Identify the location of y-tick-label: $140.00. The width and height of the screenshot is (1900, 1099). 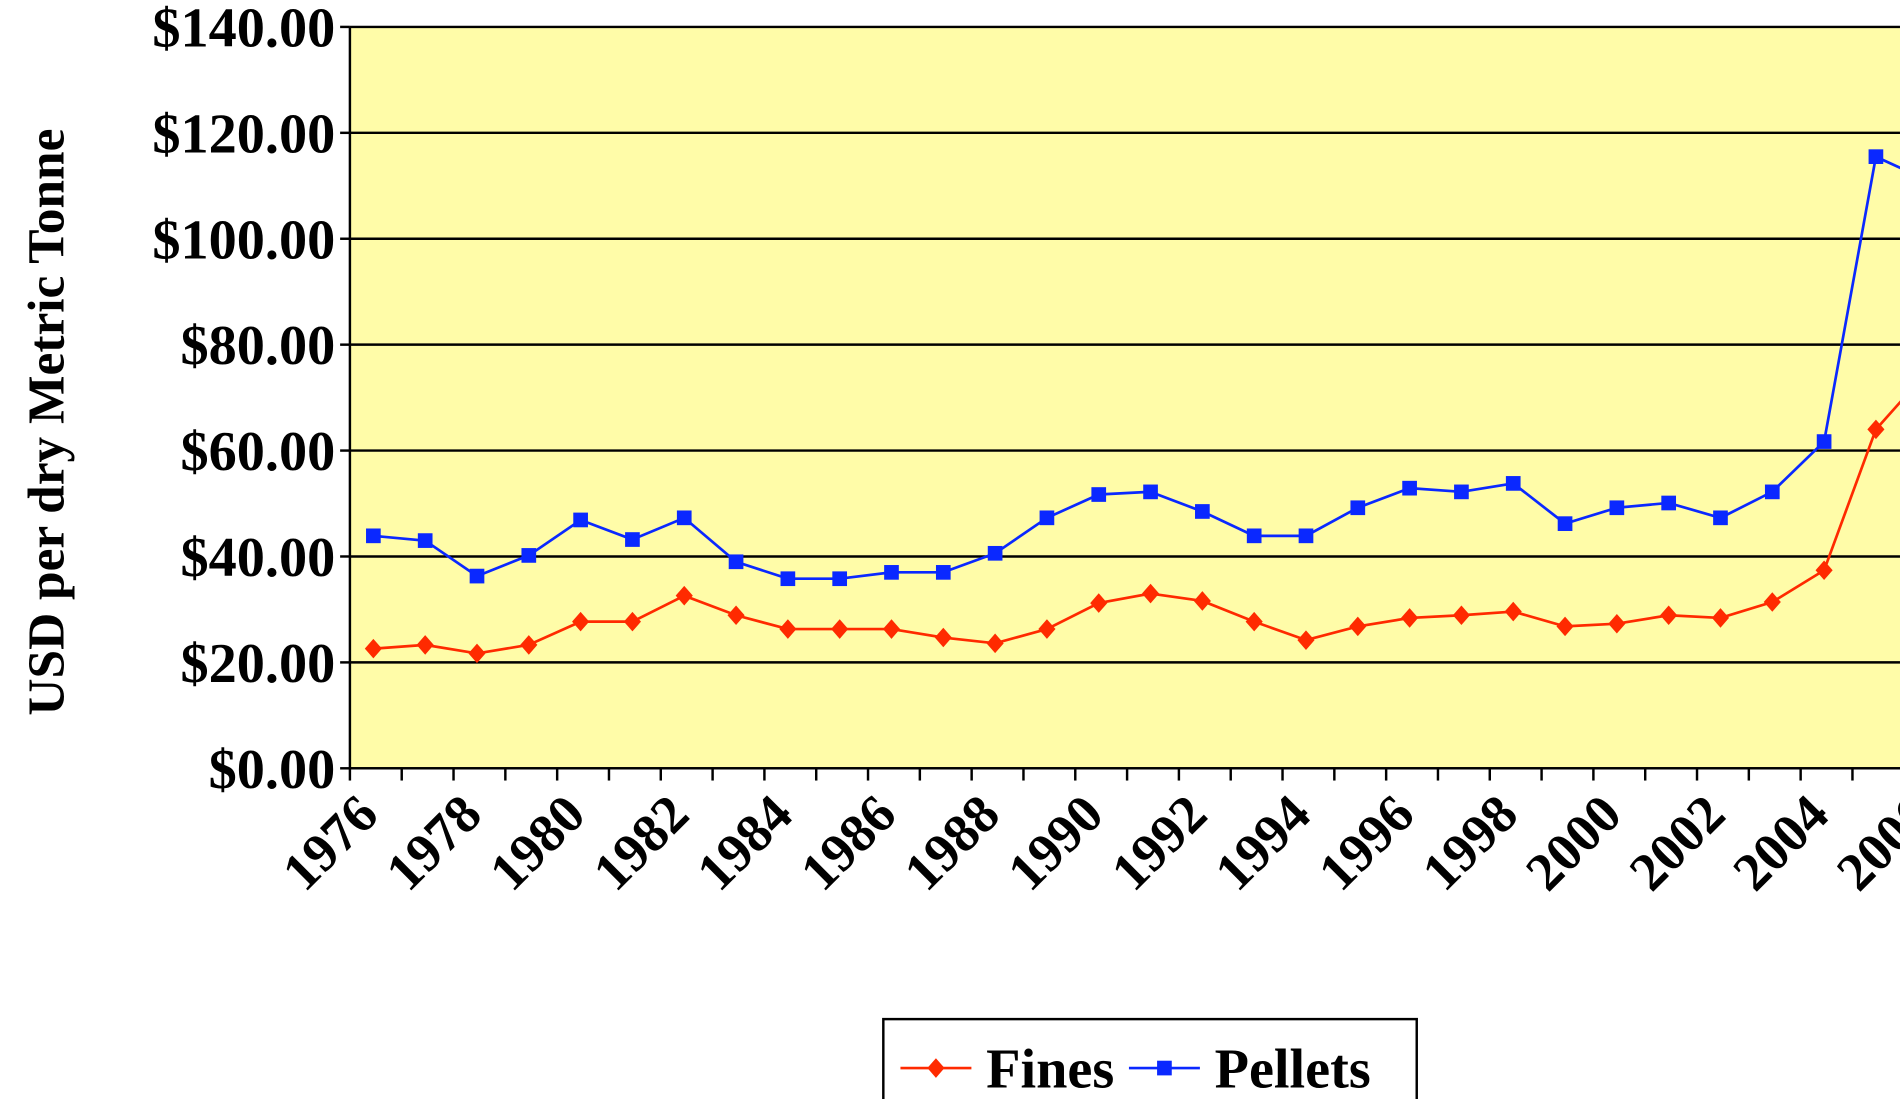
(243, 29).